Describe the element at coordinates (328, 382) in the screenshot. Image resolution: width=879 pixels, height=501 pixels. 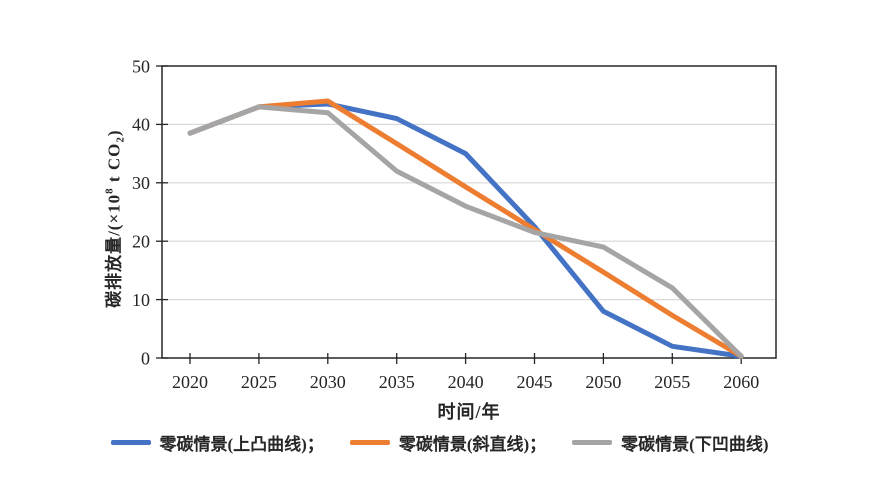
I see `x-tick-label: 2030` at that location.